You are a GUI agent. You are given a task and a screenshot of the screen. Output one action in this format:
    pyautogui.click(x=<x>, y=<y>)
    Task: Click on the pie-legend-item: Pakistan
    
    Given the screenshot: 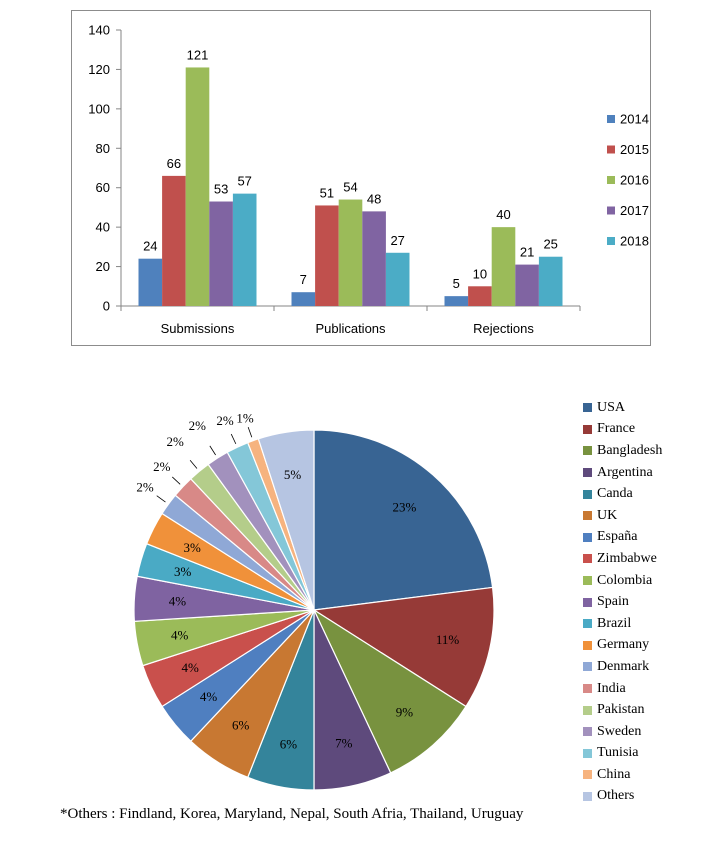 What is the action you would take?
    pyautogui.click(x=622, y=710)
    